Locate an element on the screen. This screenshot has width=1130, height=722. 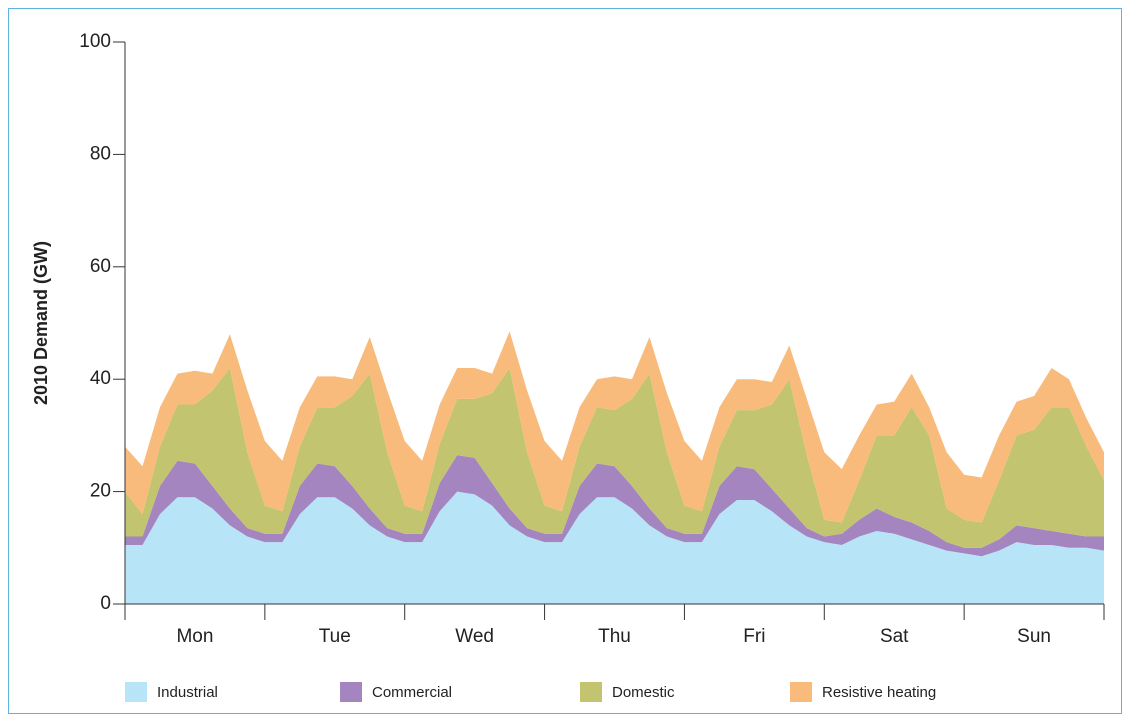
legend-label: Commercial is located at coordinates (412, 692).